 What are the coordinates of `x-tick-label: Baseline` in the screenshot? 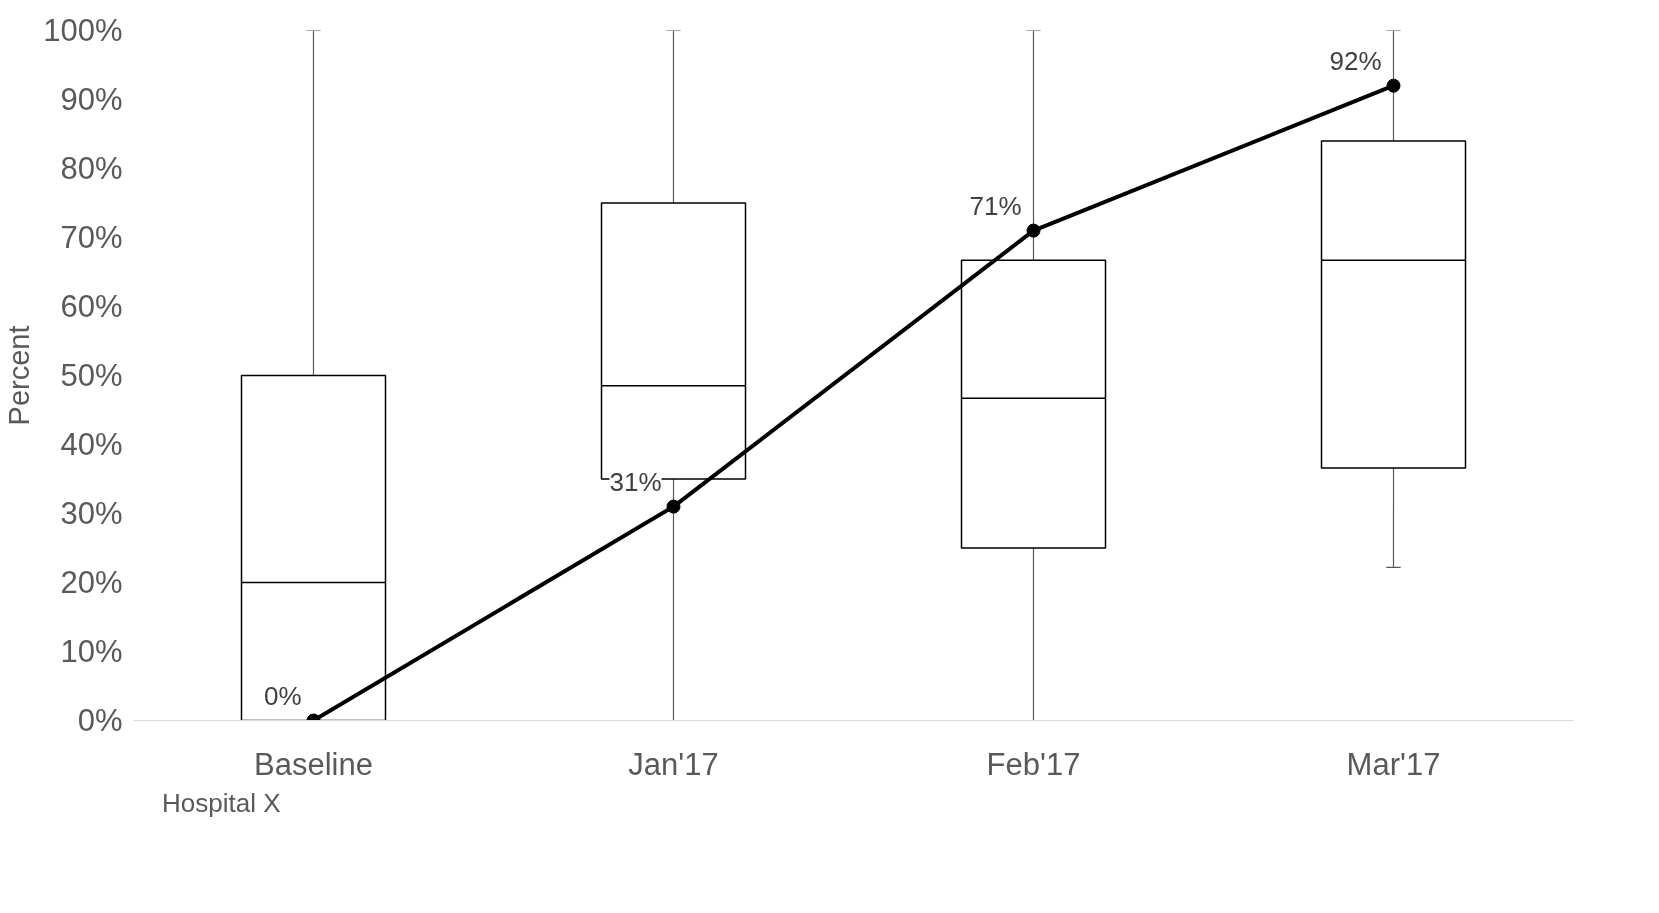 It's located at (313, 764).